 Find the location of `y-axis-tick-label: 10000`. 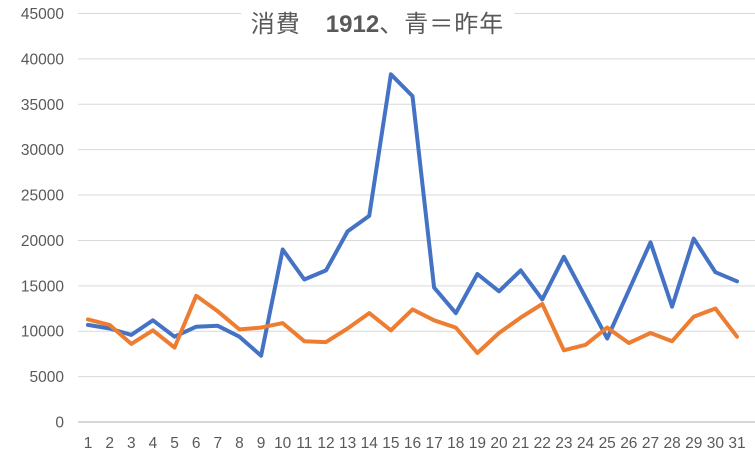

y-axis-tick-label: 10000 is located at coordinates (42, 332).